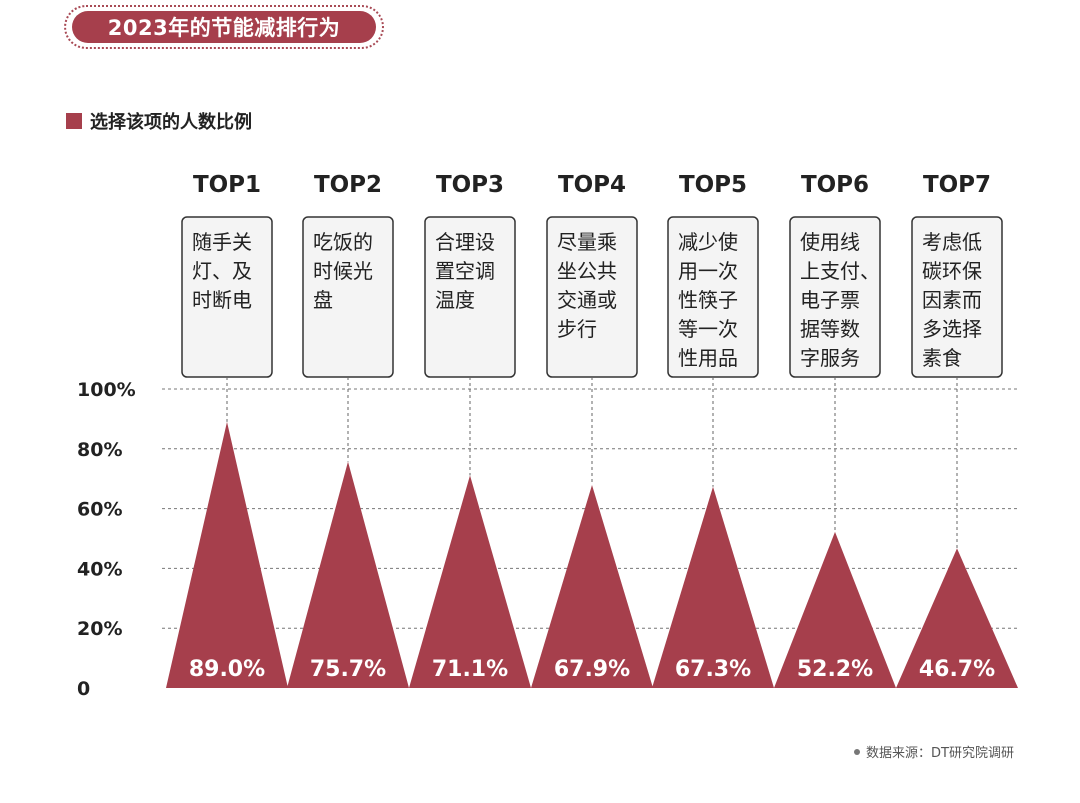  What do you see at coordinates (957, 669) in the screenshot?
I see `value-label: 46.7%` at bounding box center [957, 669].